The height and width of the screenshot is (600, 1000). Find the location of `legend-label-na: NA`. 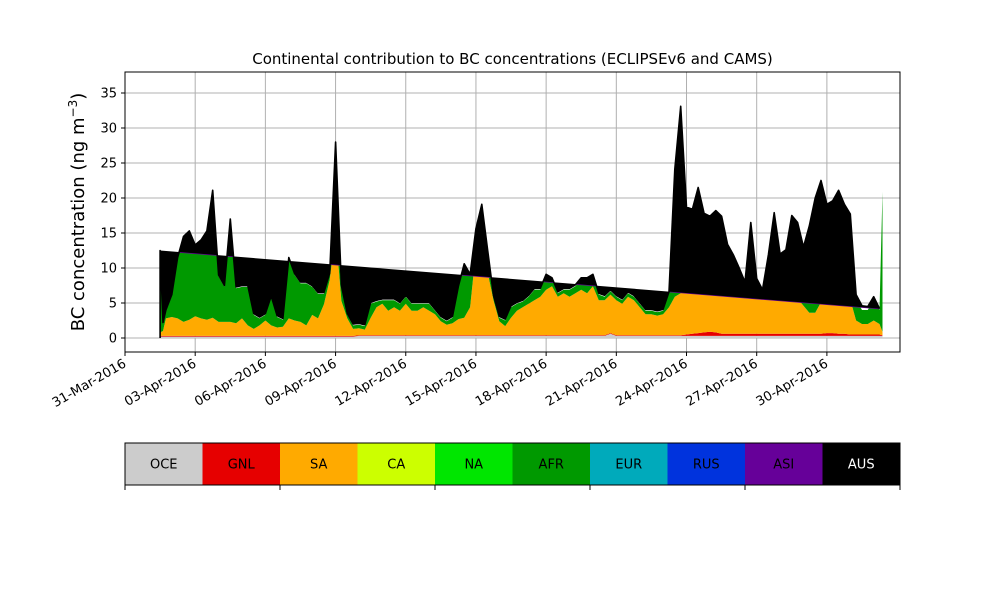

legend-label-na: NA is located at coordinates (473, 465).